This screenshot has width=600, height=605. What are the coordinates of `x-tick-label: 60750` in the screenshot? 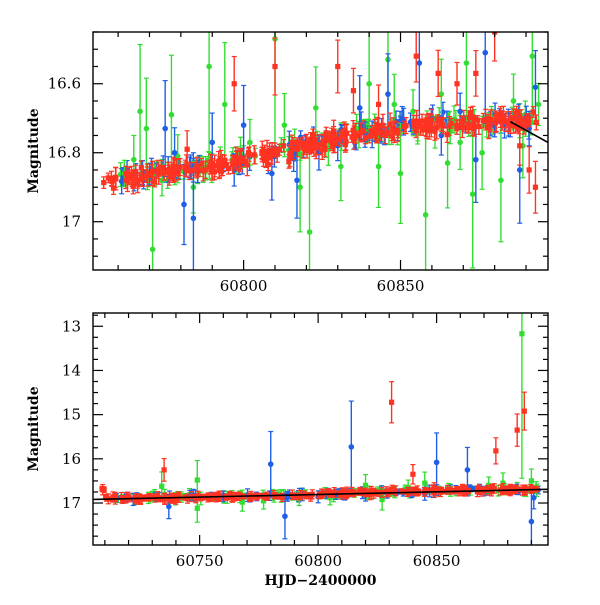 It's located at (200, 561).